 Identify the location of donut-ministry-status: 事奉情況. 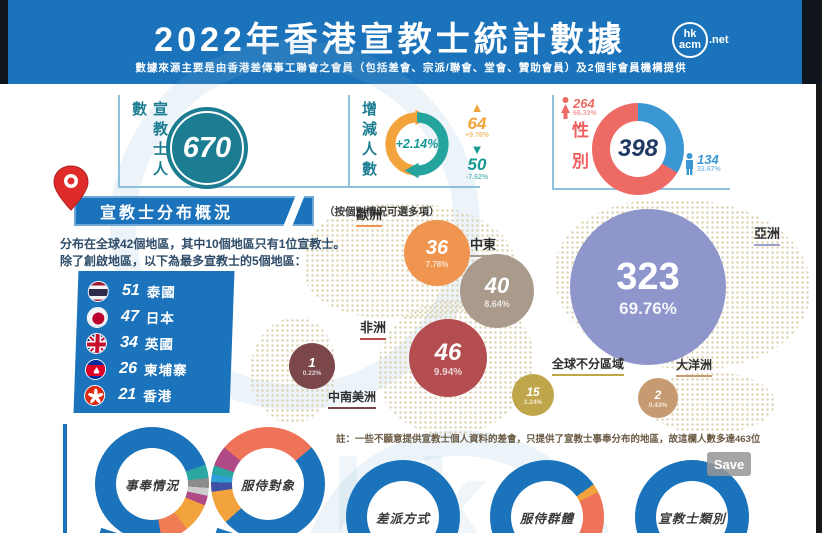
(151, 480).